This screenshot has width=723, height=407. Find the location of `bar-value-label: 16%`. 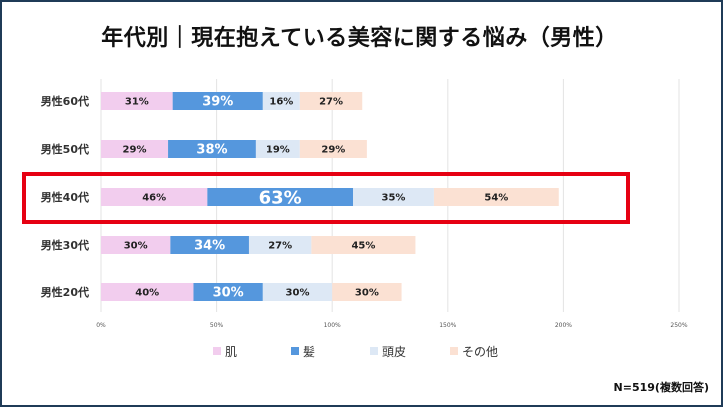

bar-value-label: 16% is located at coordinates (281, 102).